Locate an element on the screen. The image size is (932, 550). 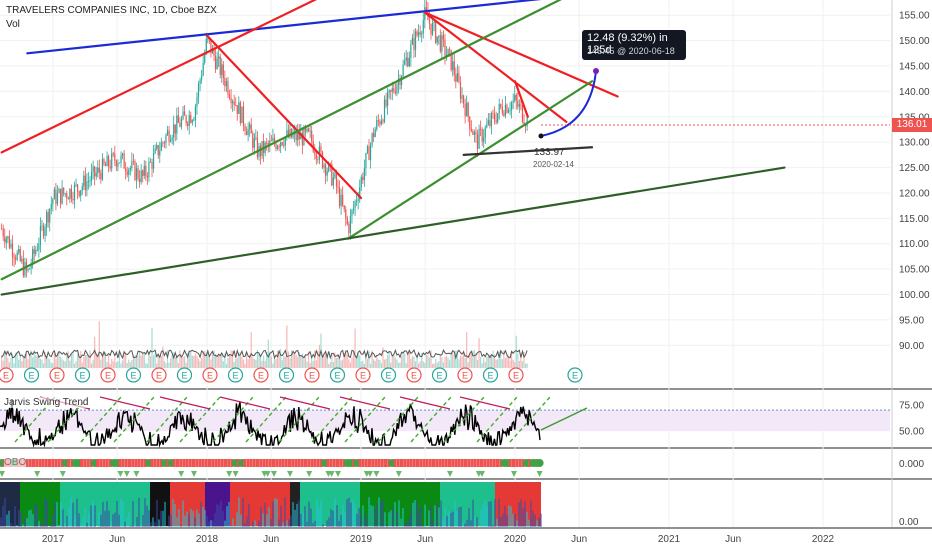
jarvis-y-tick-0: 50.00 is located at coordinates (911, 432).